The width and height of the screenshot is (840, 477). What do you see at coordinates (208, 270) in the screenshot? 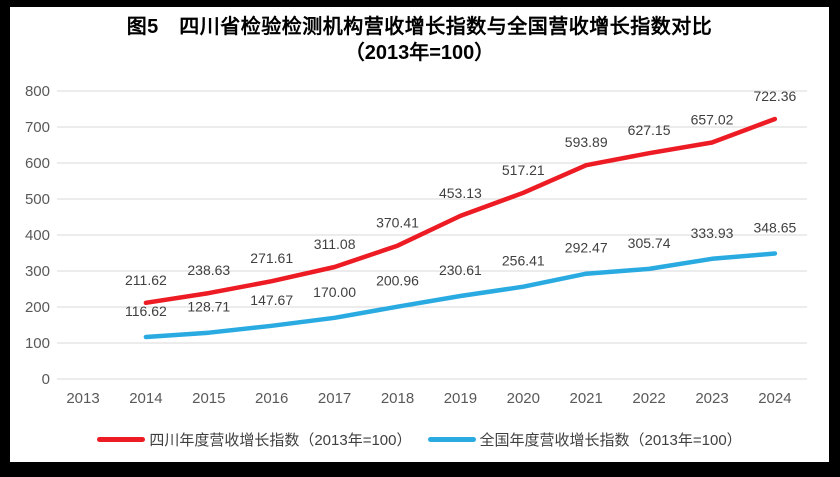
I see `data-label-sichuan-2015: 238.63` at bounding box center [208, 270].